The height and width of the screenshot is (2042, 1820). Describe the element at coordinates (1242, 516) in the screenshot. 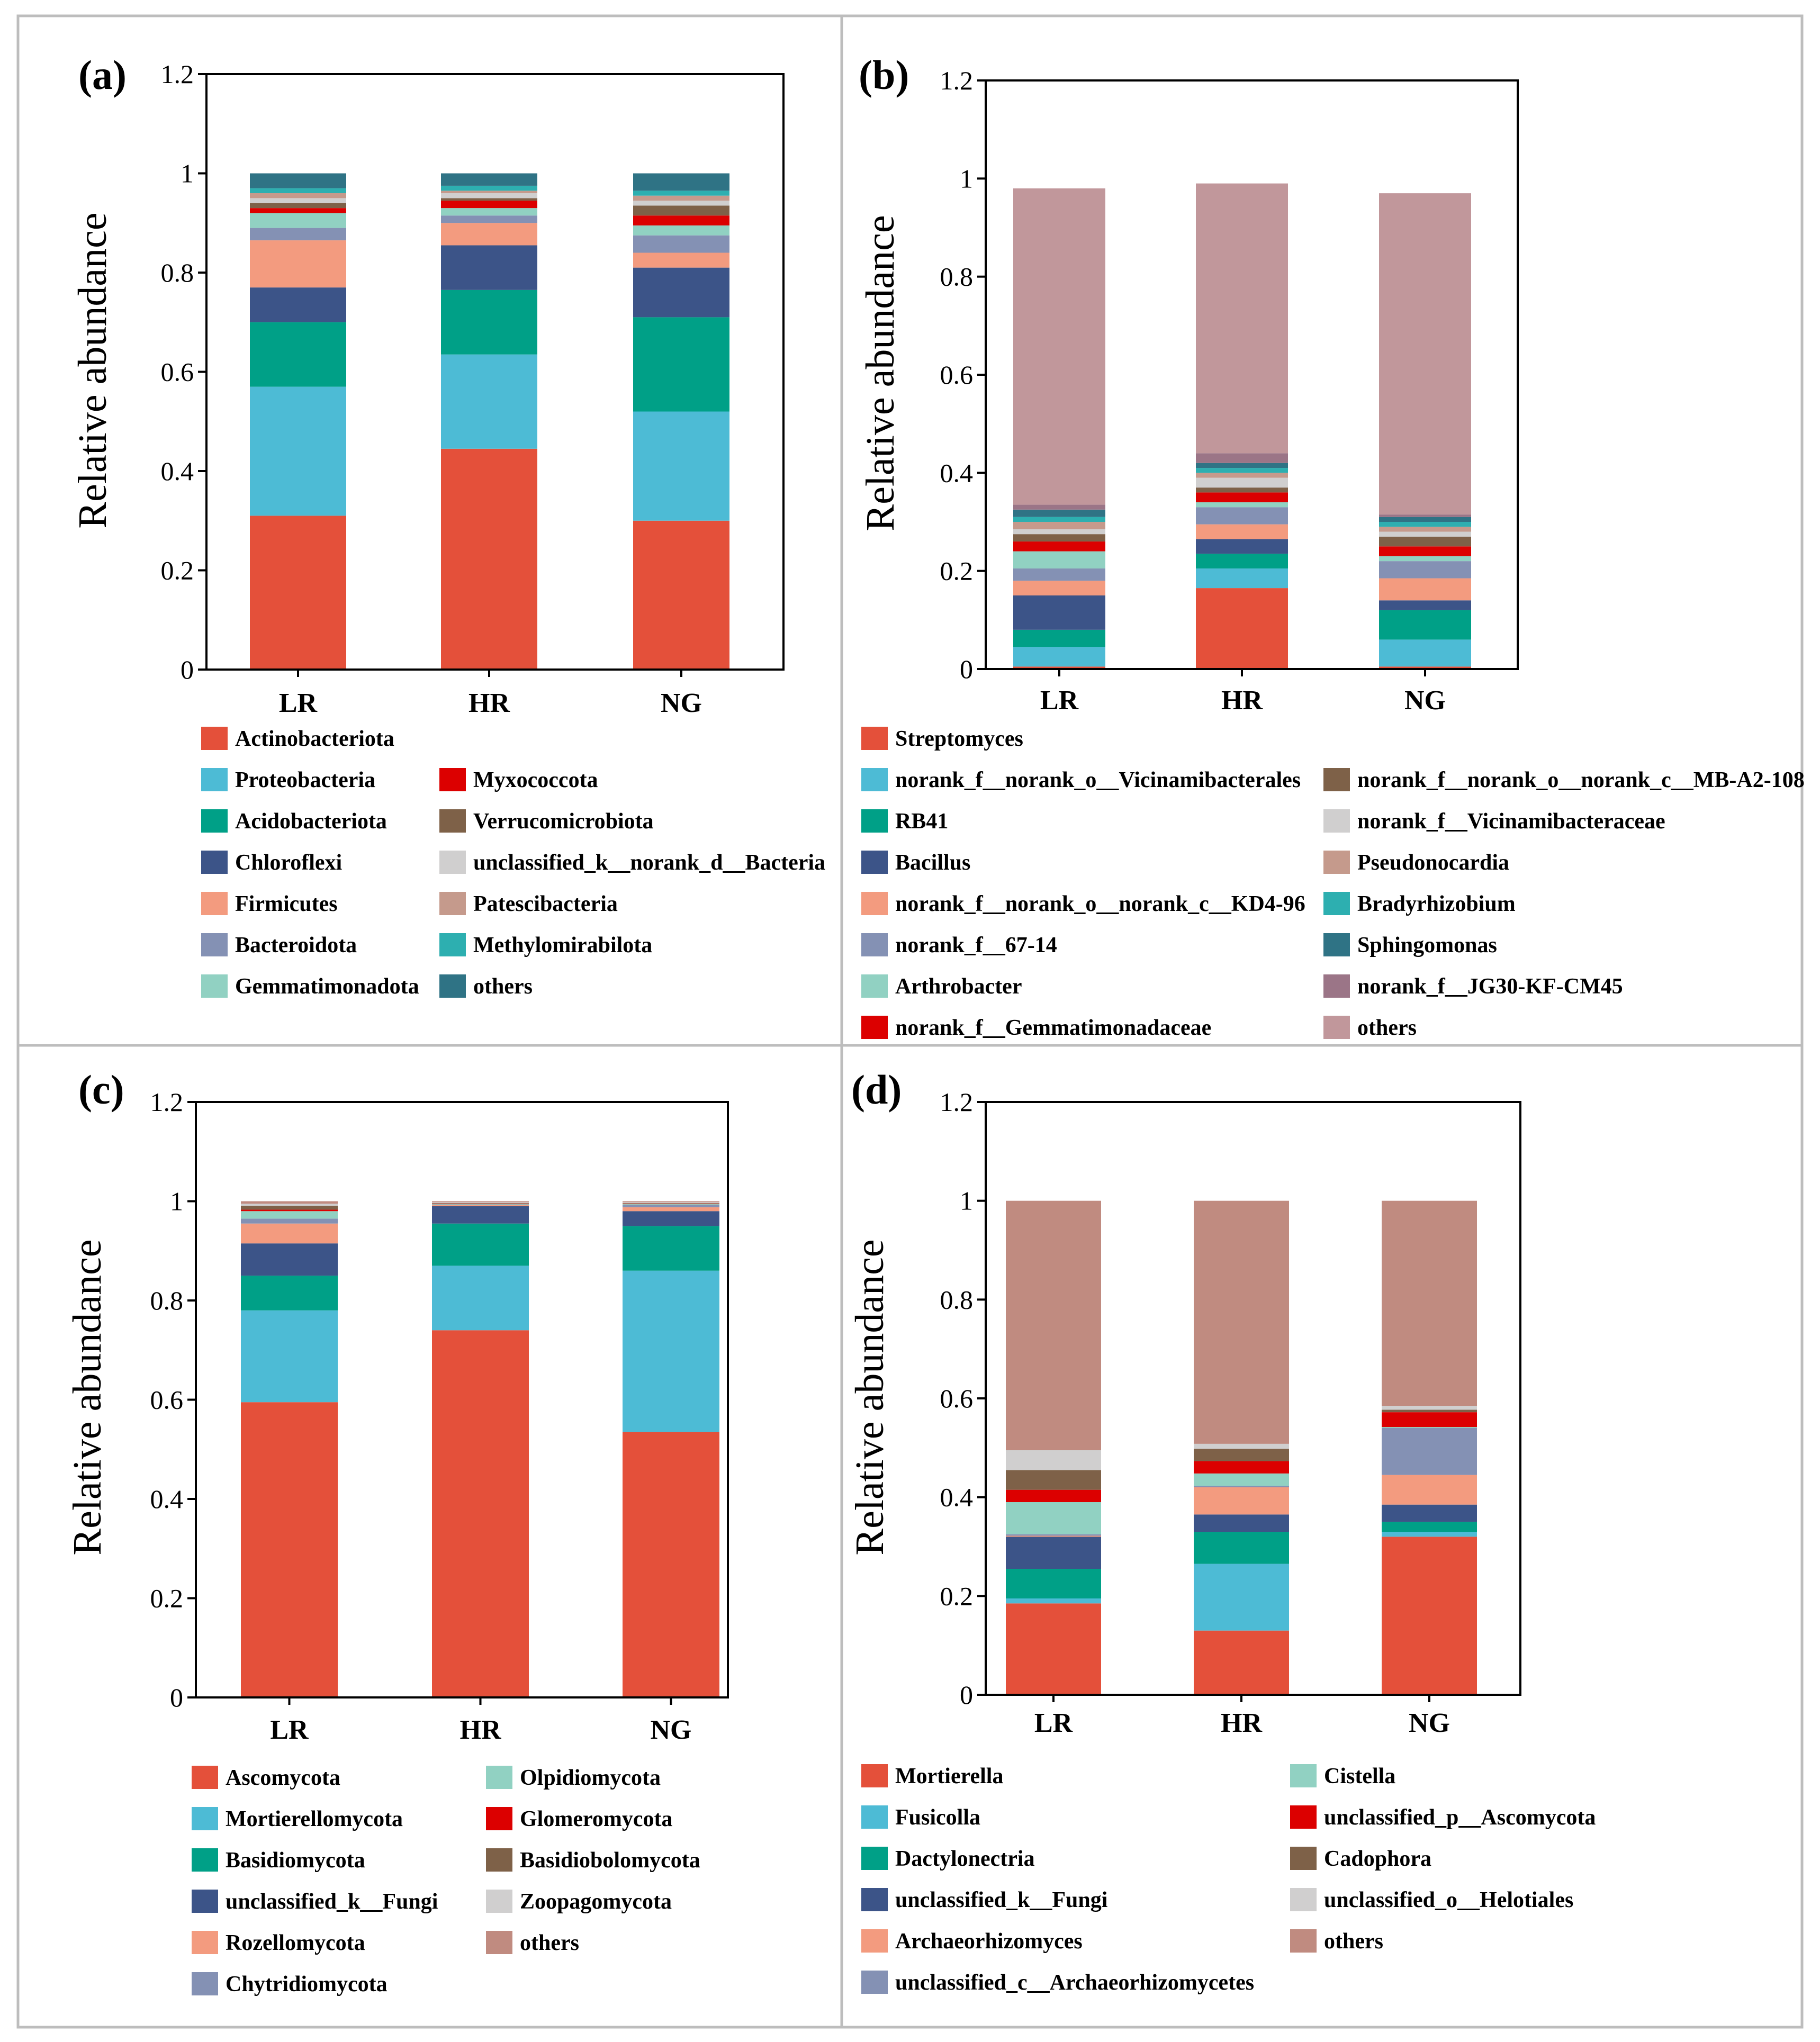

I see `bar-segment-HR-norank_f__67-14` at that location.